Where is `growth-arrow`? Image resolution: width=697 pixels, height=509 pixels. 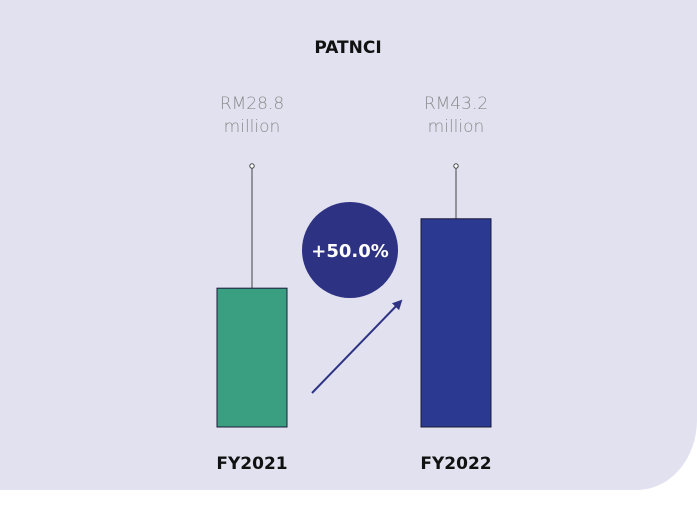
growth-arrow is located at coordinates (357, 346).